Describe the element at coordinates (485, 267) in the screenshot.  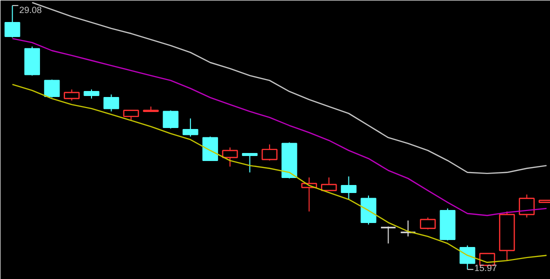
I see `annotation: 15.97` at that location.